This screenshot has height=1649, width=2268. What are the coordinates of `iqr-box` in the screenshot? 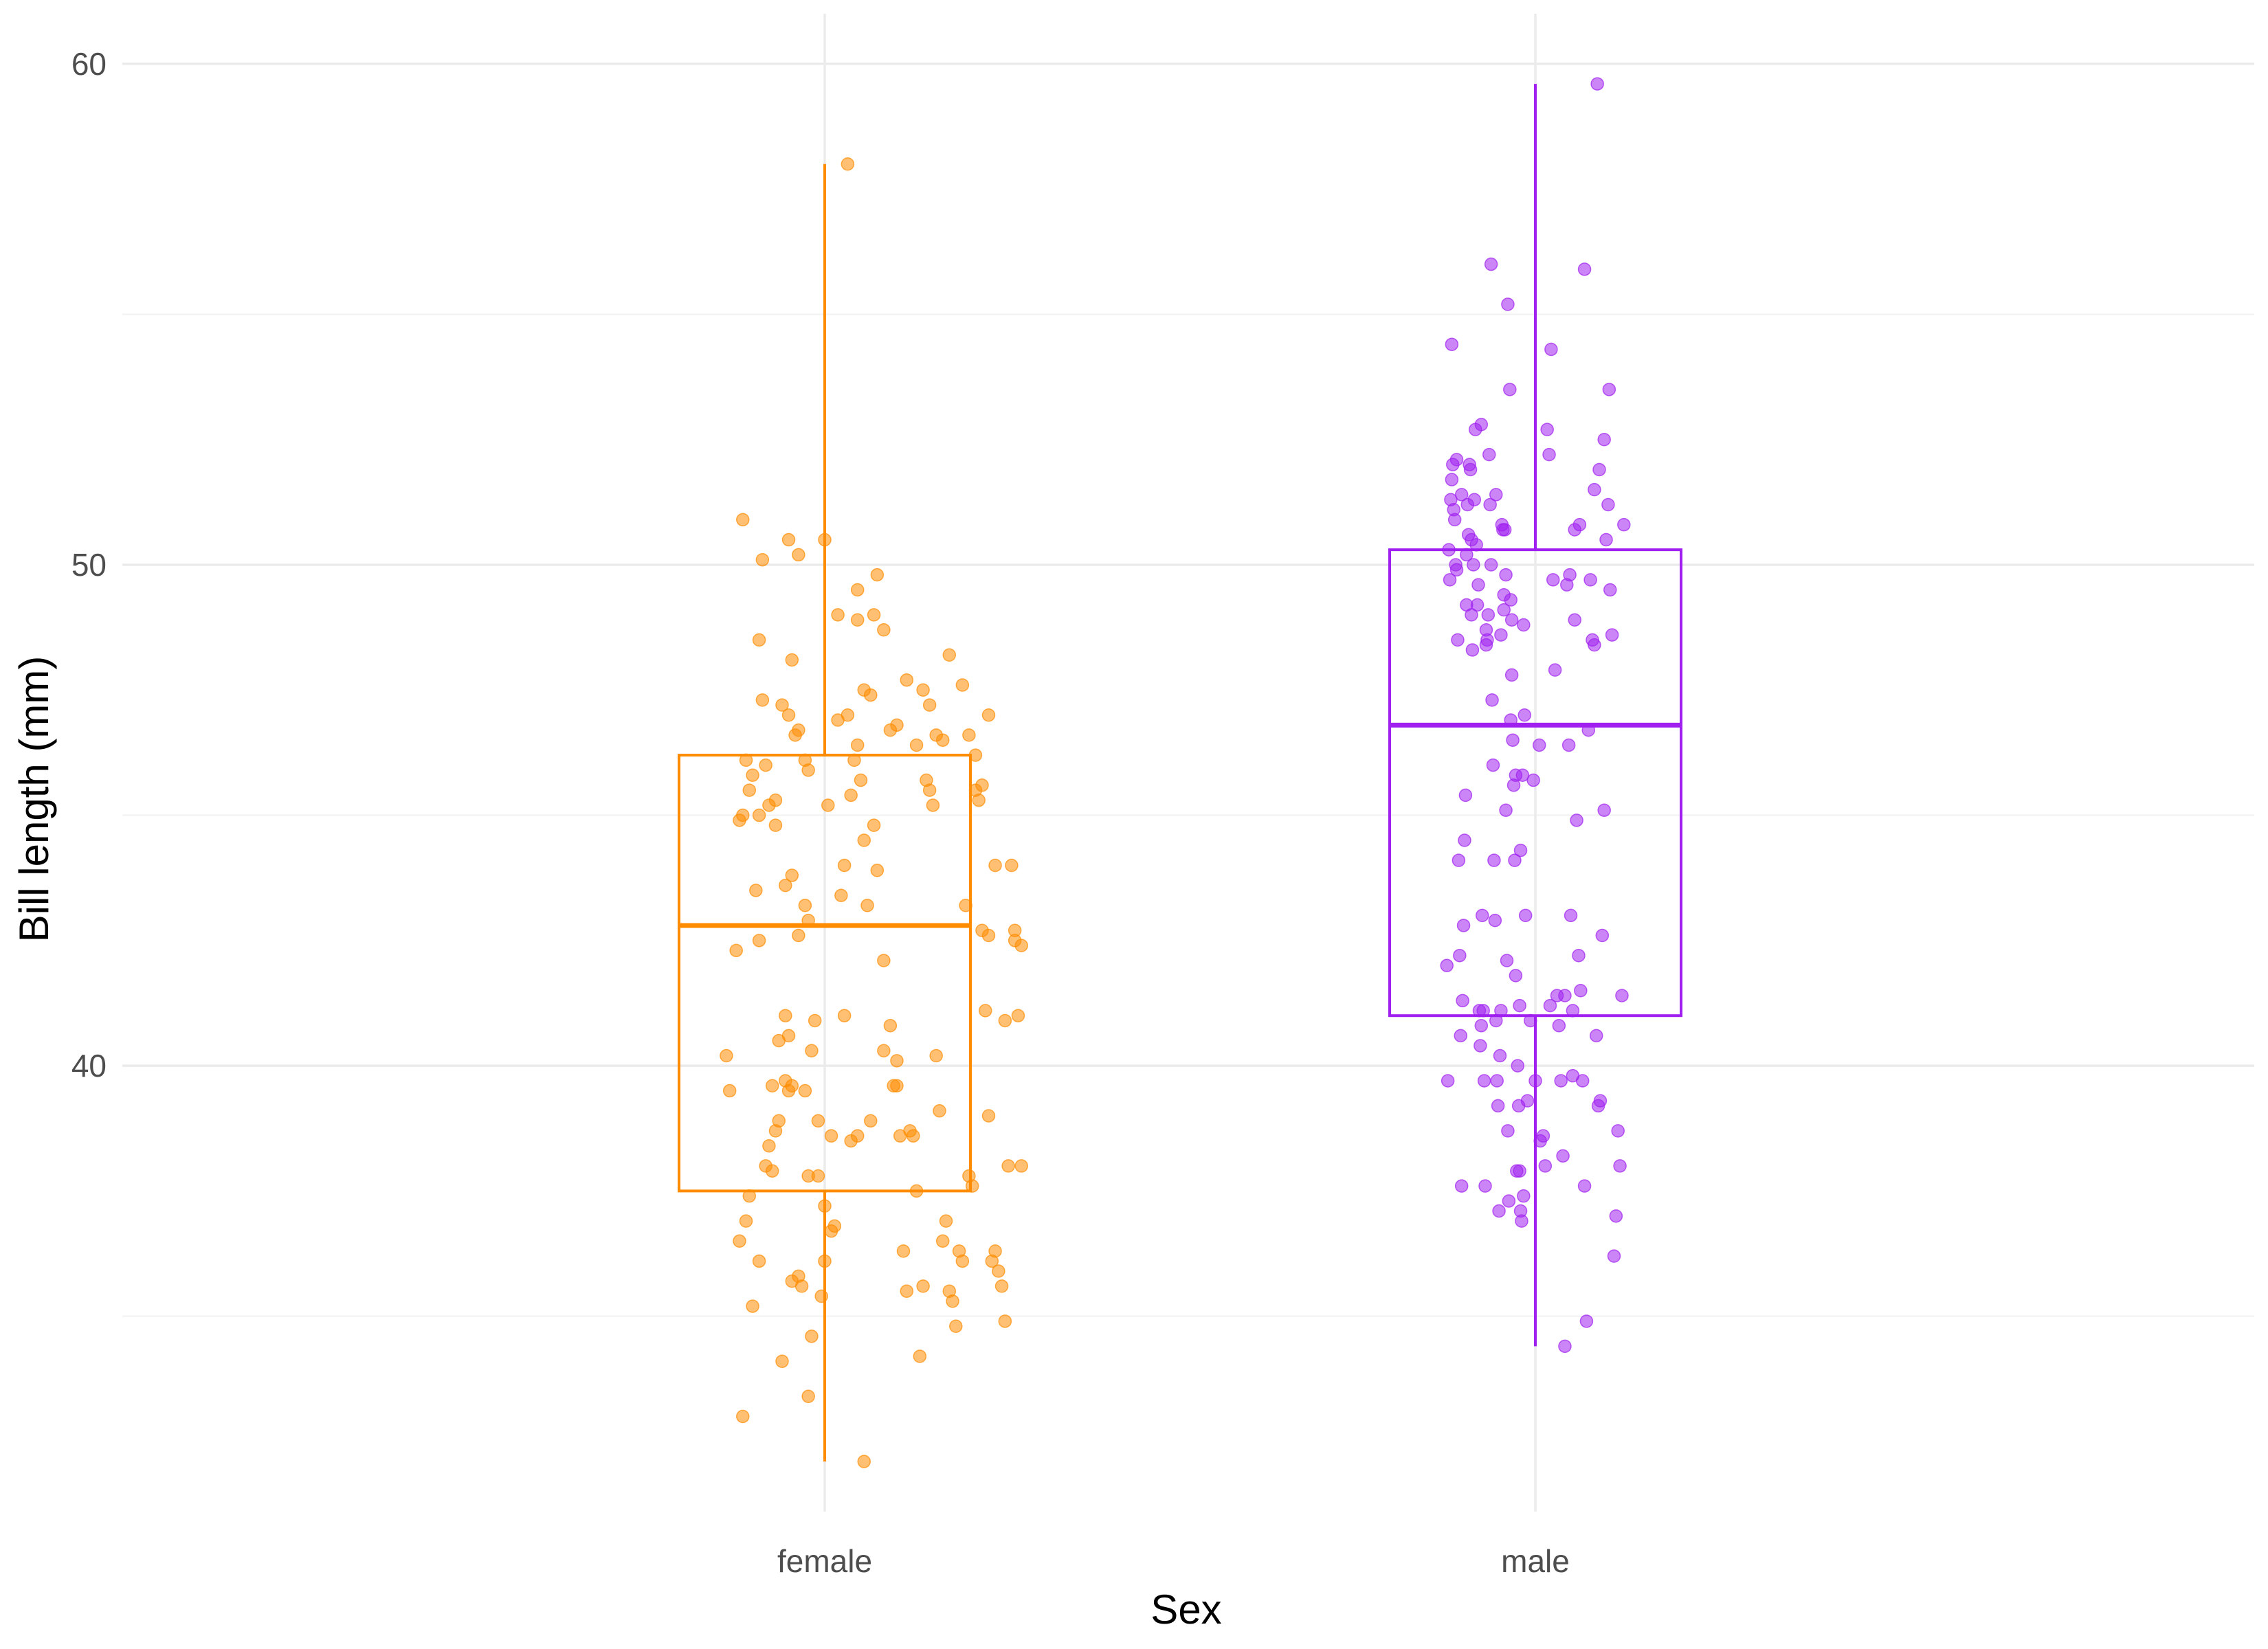 It's located at (1535, 783).